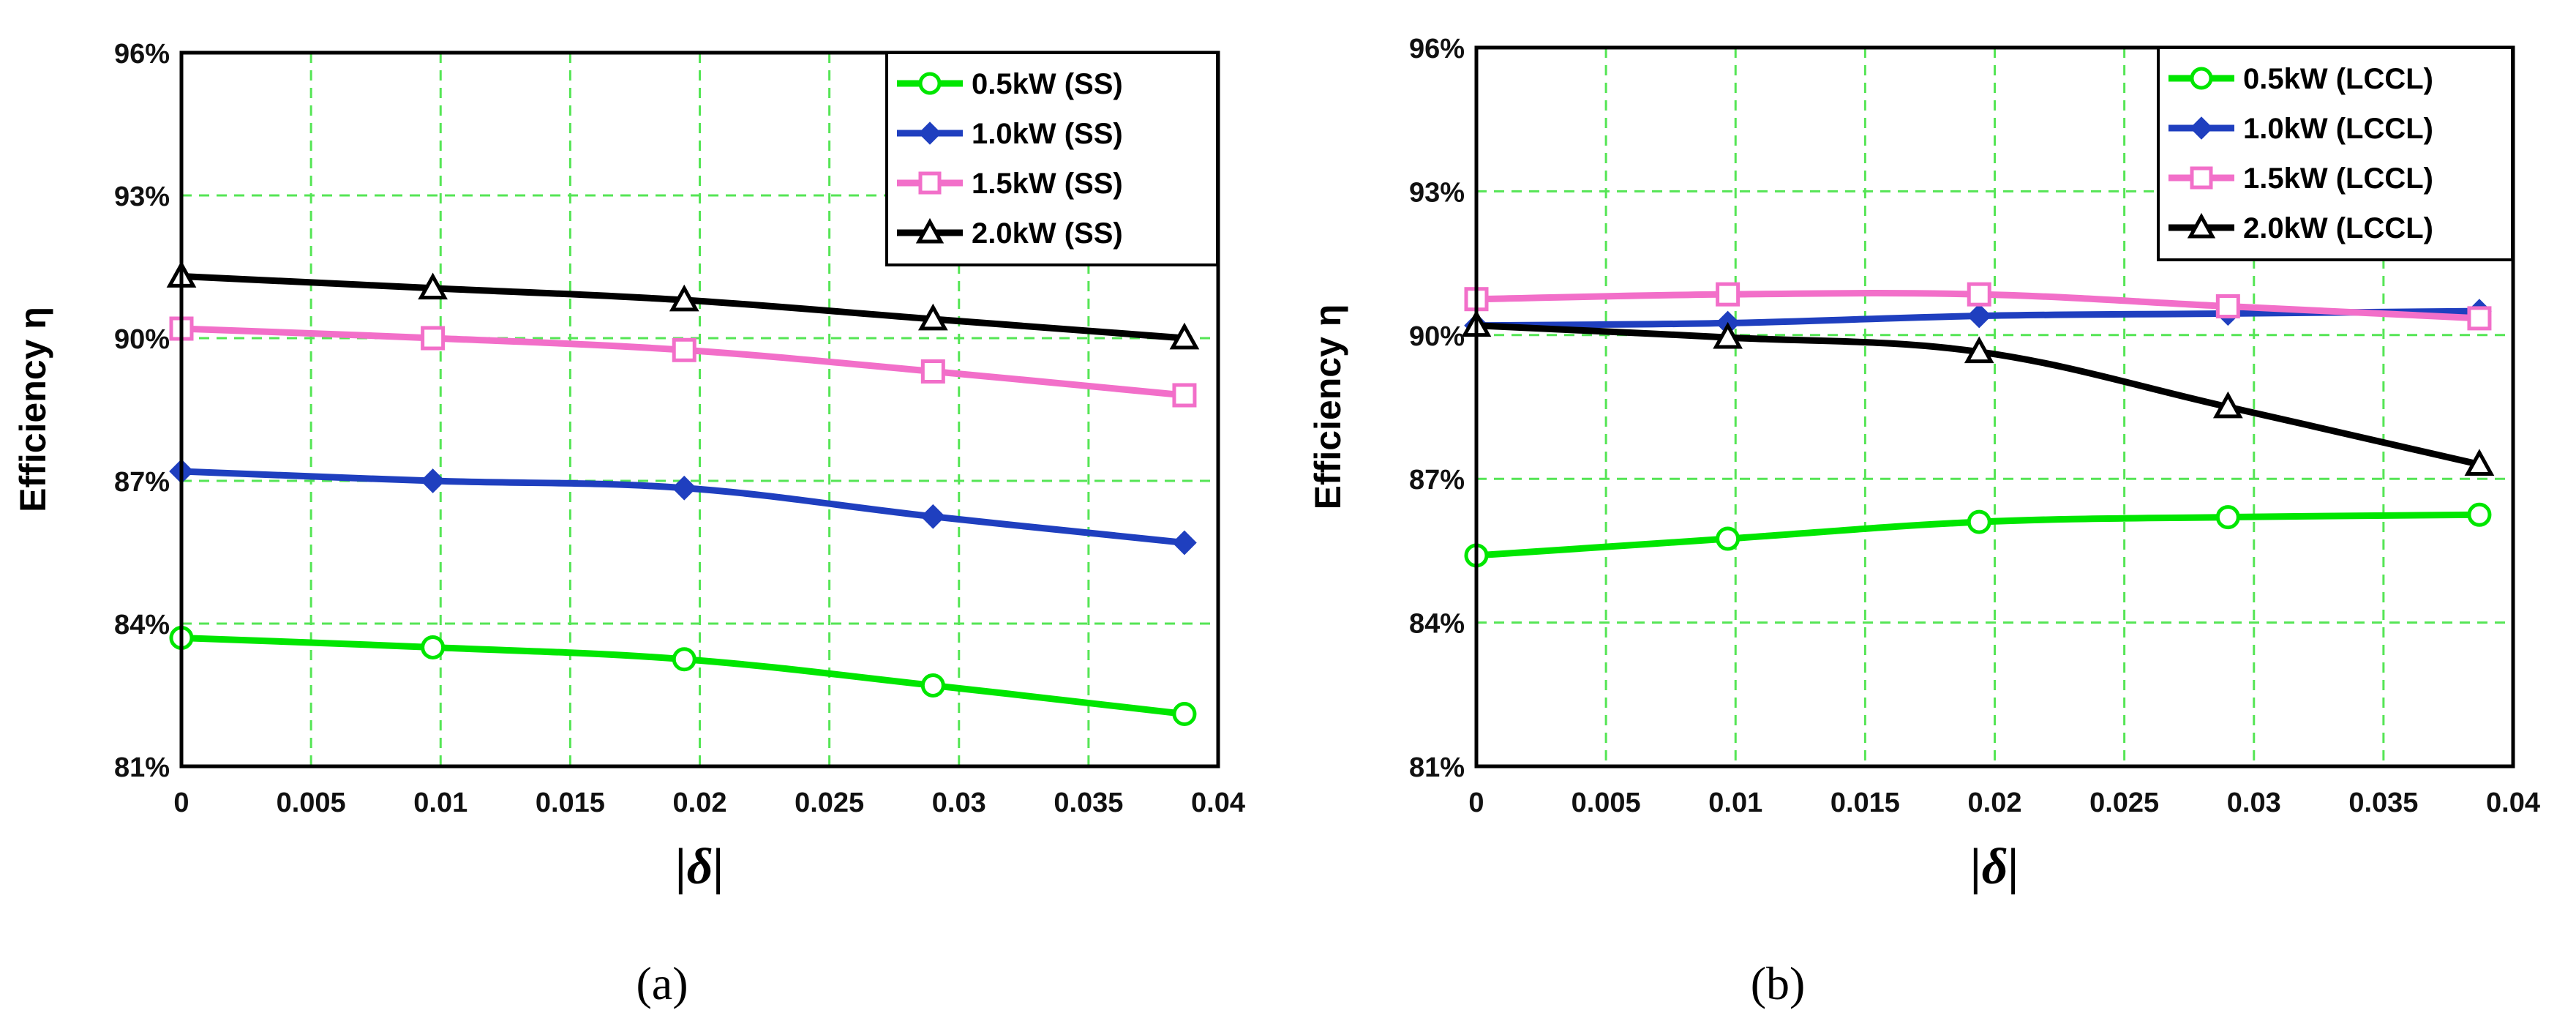 The height and width of the screenshot is (1032, 2576). What do you see at coordinates (2201, 225) in the screenshot?
I see `legend-marker-2-0kw-lccl` at bounding box center [2201, 225].